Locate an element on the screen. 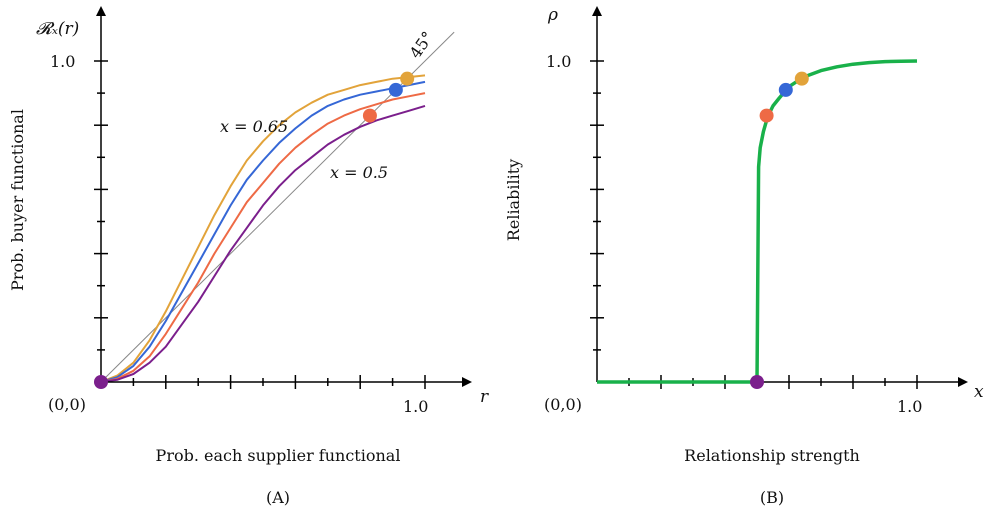 Image resolution: width=984 pixels, height=515 pixels. panel-a-label: (A) is located at coordinates (278, 497).